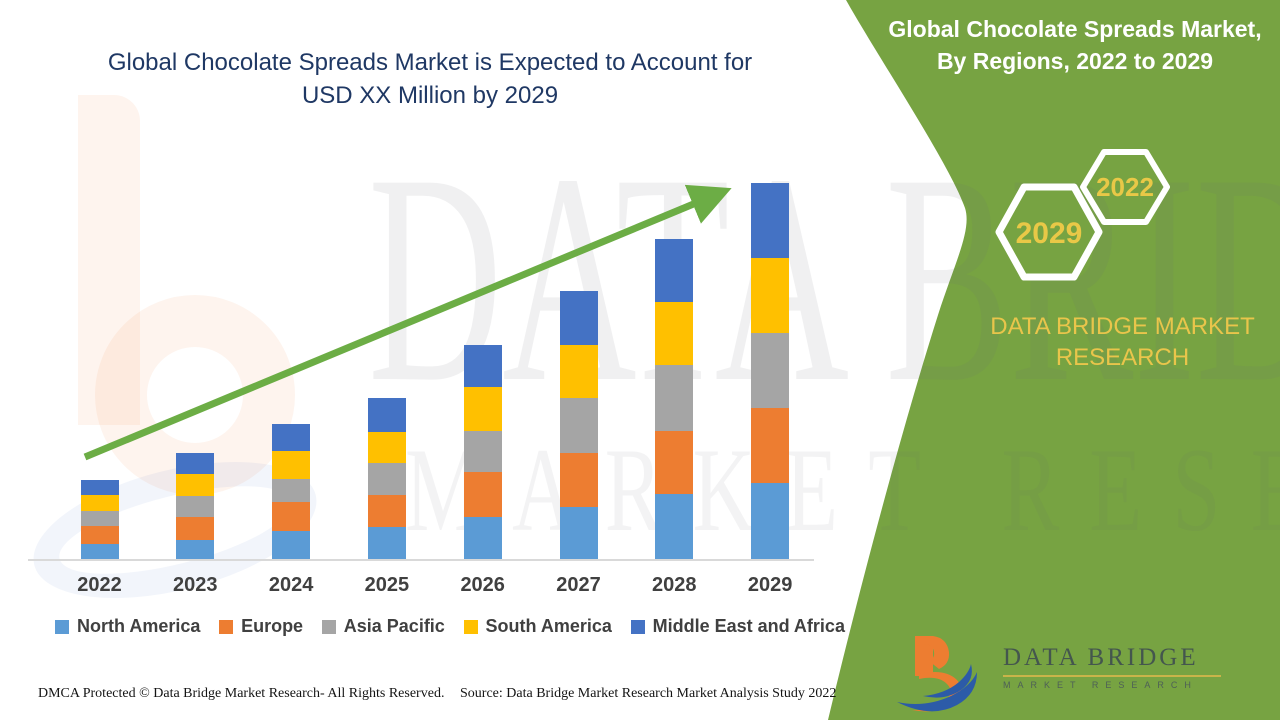  I want to click on logo-underline, so click(1112, 676).